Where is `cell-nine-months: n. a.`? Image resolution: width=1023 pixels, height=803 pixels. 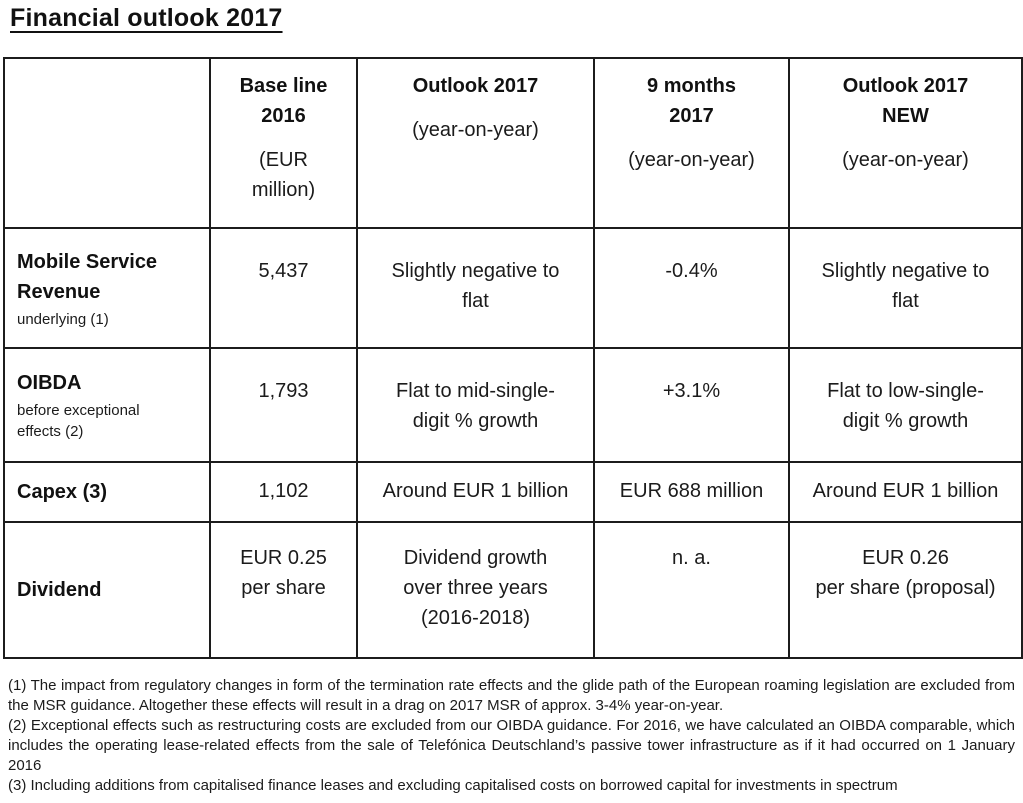
cell-nine-months: n. a. is located at coordinates (691, 590).